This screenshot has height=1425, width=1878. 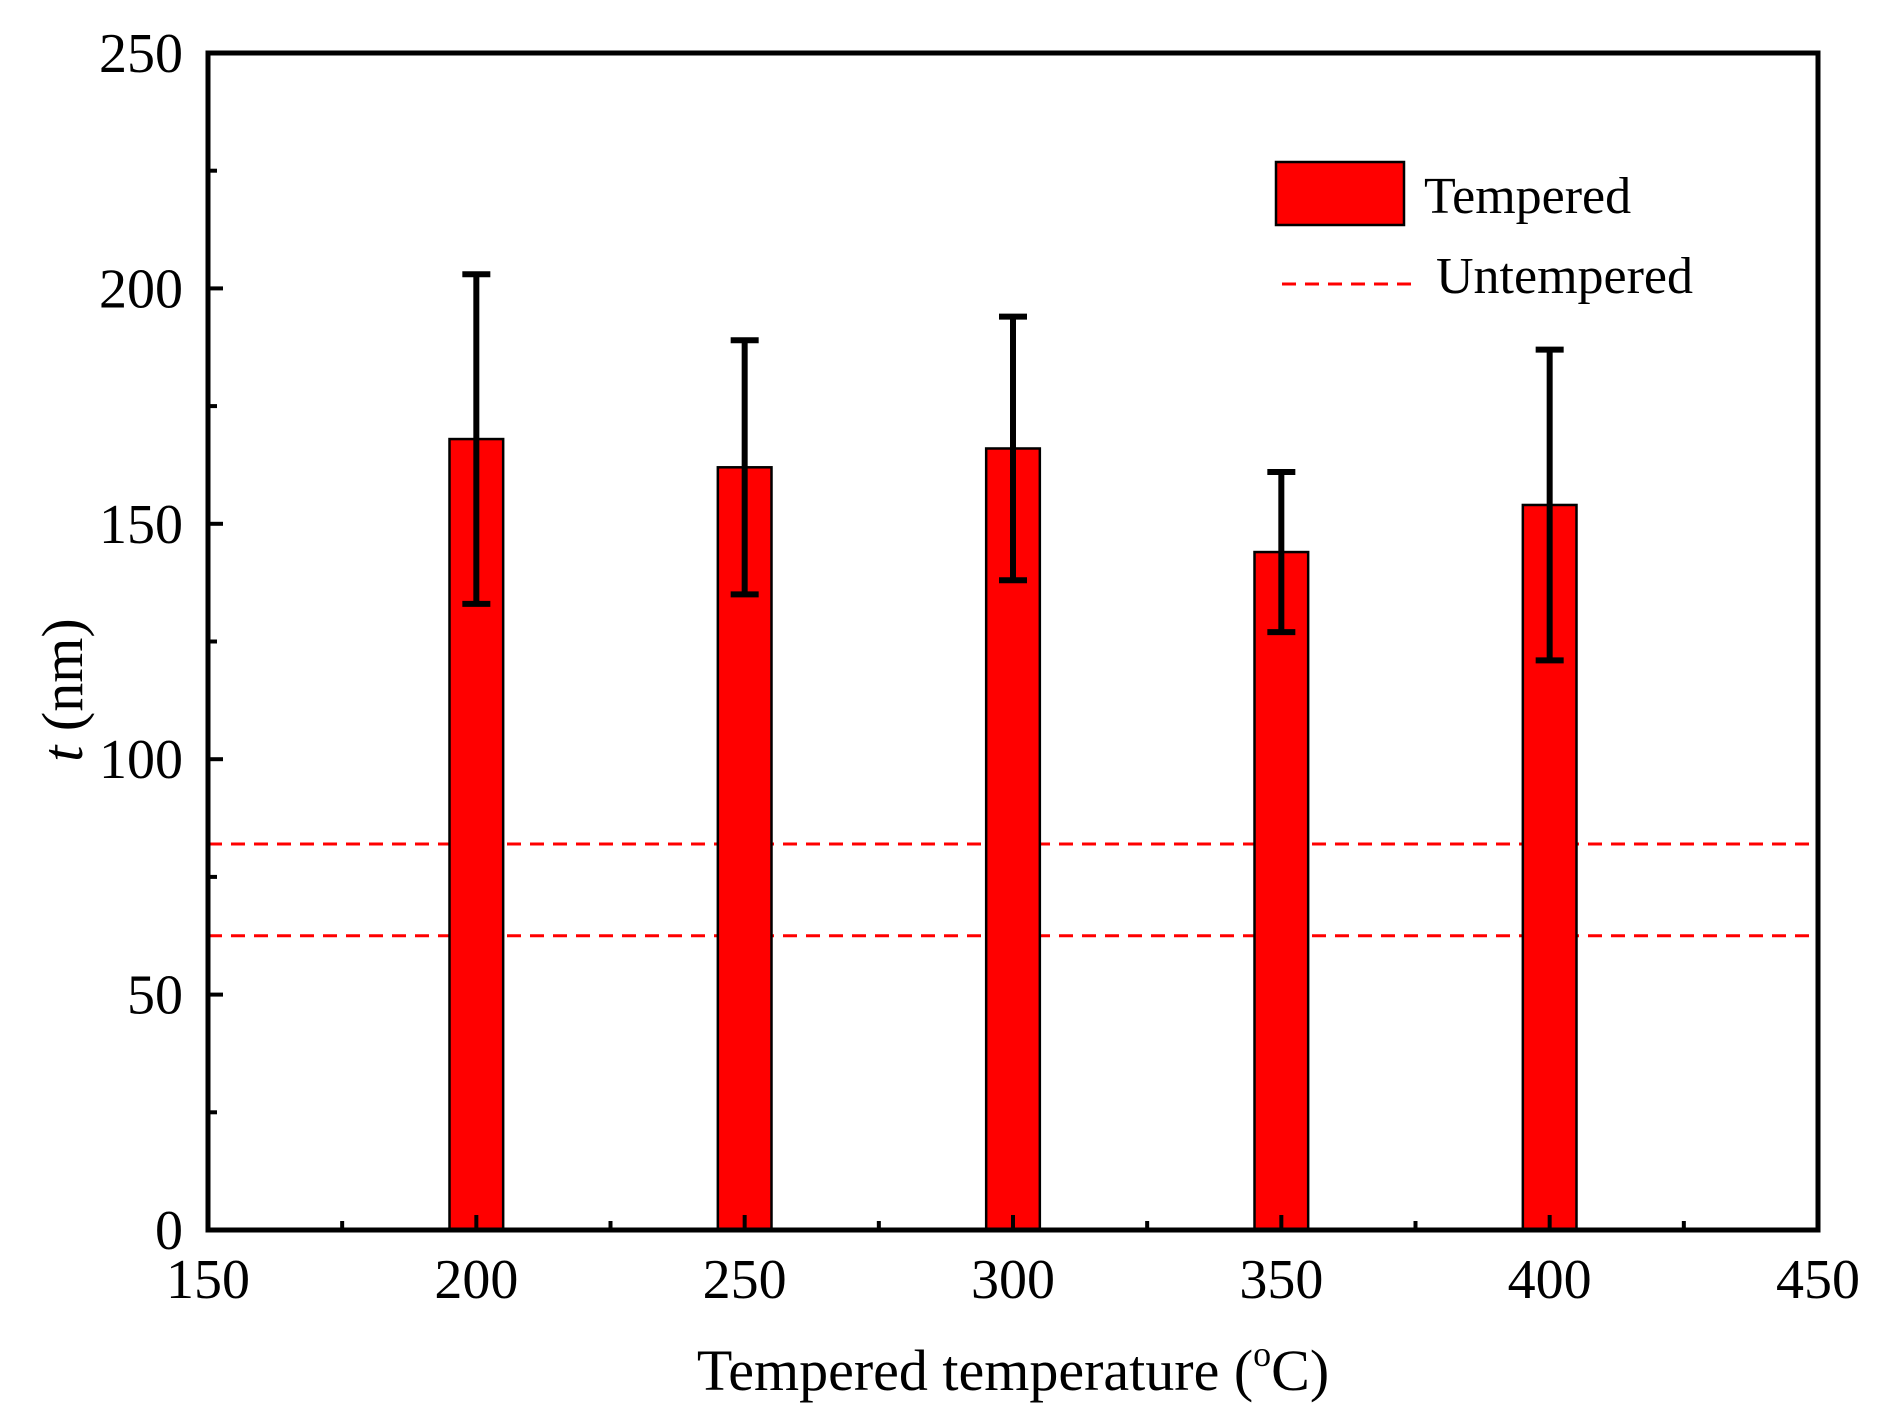 I want to click on y-tick-label-100: 100, so click(x=141, y=760).